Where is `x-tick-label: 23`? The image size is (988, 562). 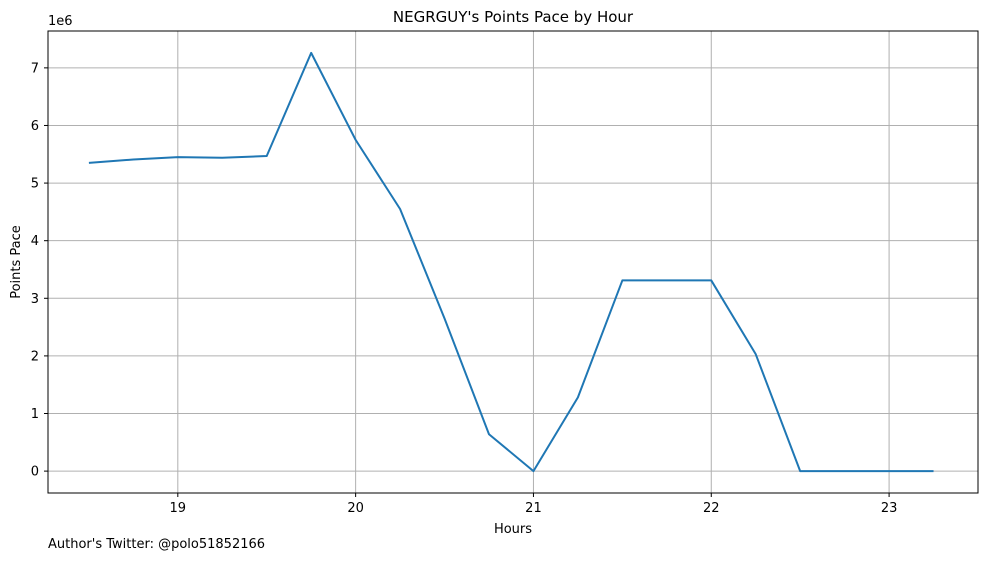
x-tick-label: 23 is located at coordinates (889, 508).